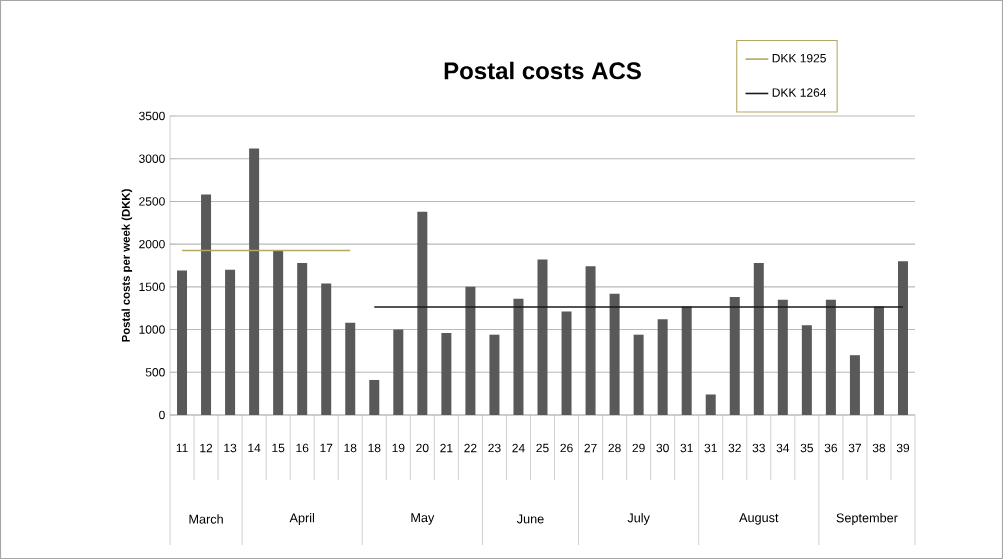 The image size is (1003, 559). I want to click on y-tick-label: 2500, so click(152, 201).